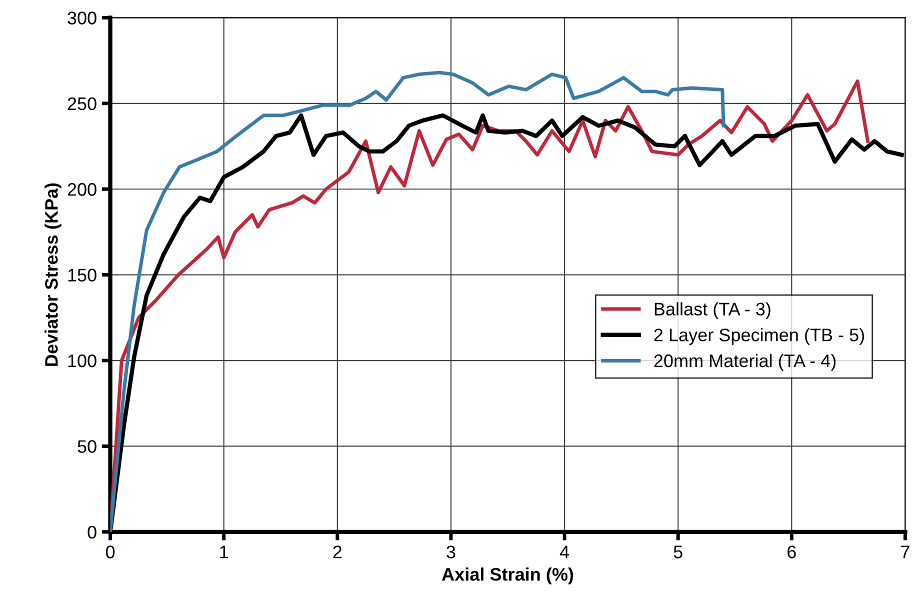  Describe the element at coordinates (712, 311) in the screenshot. I see `legend-label: Ballast (TA - 3)` at that location.